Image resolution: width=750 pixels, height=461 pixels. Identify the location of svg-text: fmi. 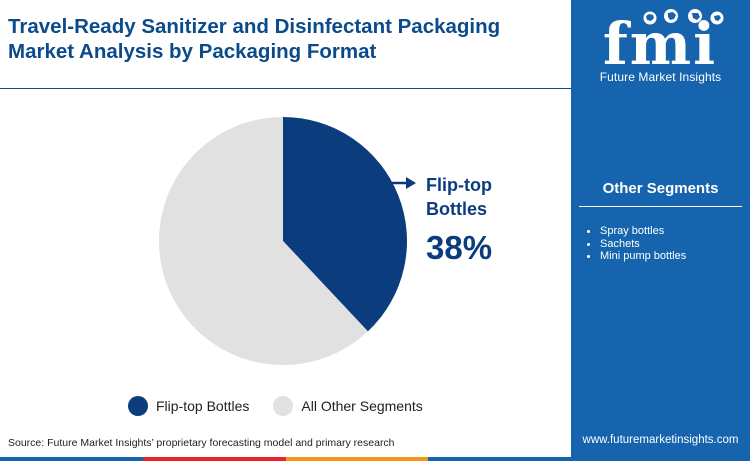
(660, 40).